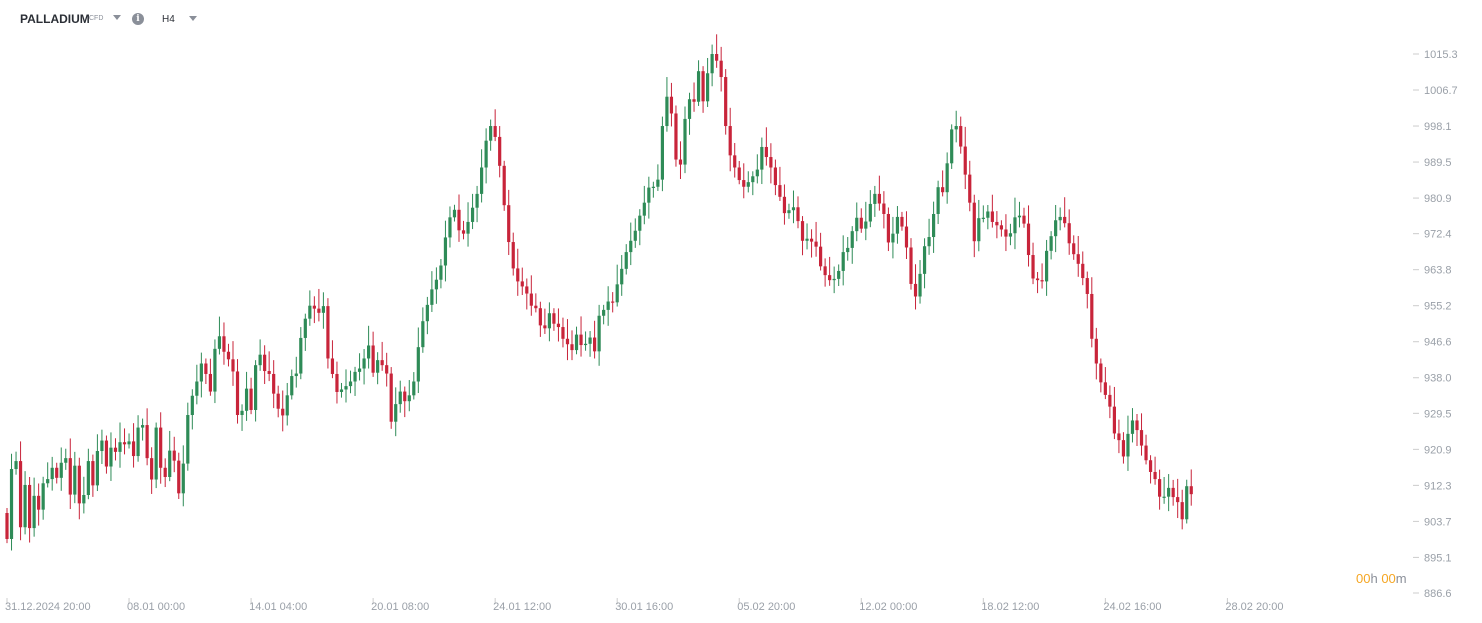 Image resolution: width=1482 pixels, height=623 pixels. I want to click on y-axis-label: 895.1, so click(1438, 558).